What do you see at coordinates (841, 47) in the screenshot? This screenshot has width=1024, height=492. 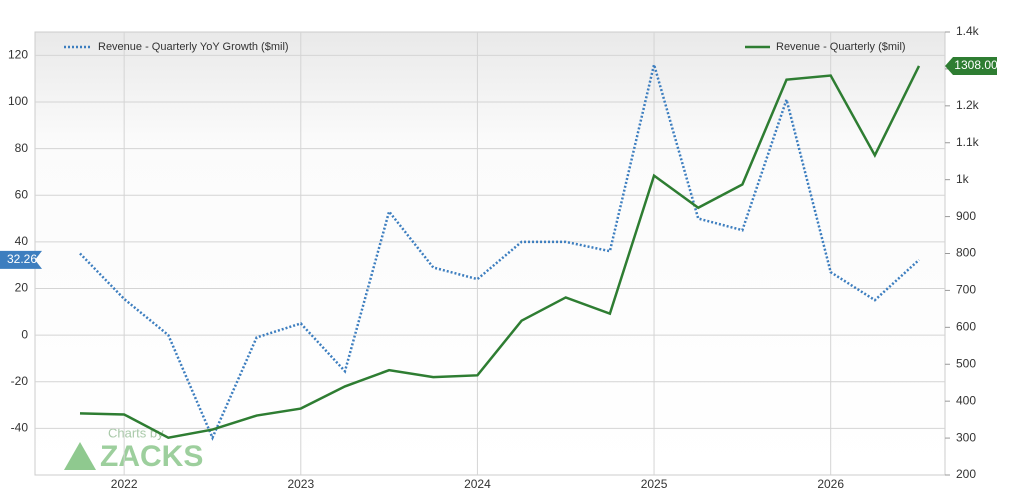 I see `legend-label: Revenue - Quarterly ($mil)` at bounding box center [841, 47].